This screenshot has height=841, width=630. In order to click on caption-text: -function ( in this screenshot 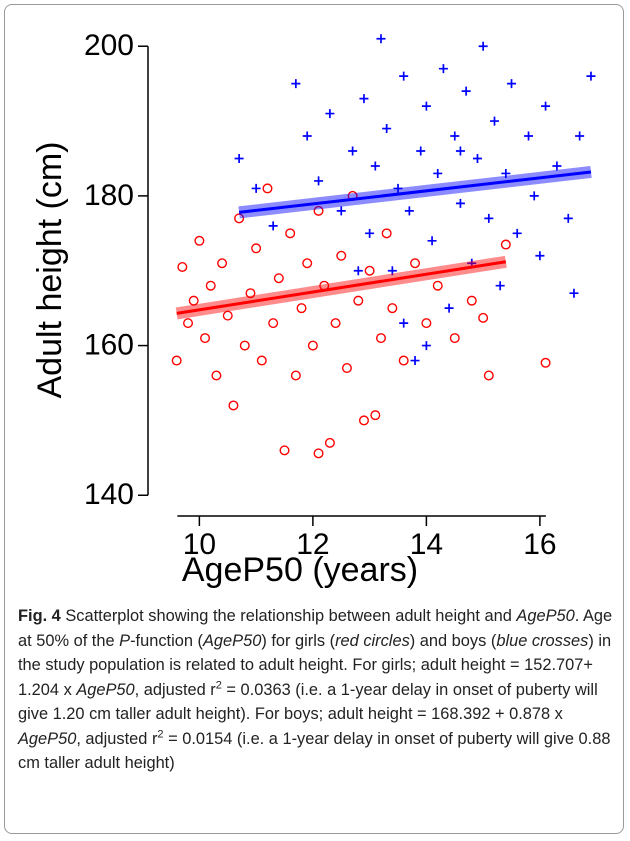, I will do `click(166, 640)`.